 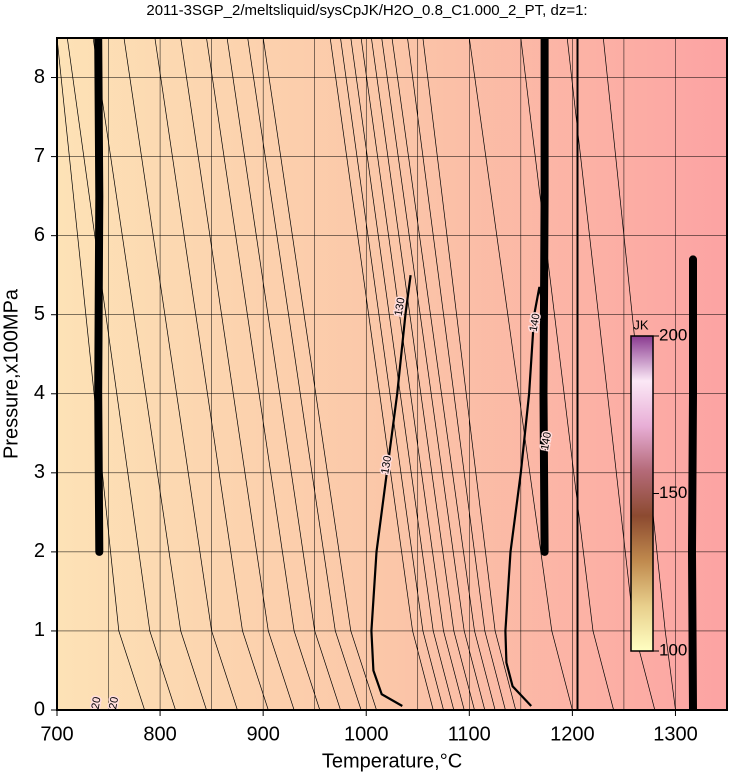 I want to click on x-tick-label: 1200, so click(x=572, y=734).